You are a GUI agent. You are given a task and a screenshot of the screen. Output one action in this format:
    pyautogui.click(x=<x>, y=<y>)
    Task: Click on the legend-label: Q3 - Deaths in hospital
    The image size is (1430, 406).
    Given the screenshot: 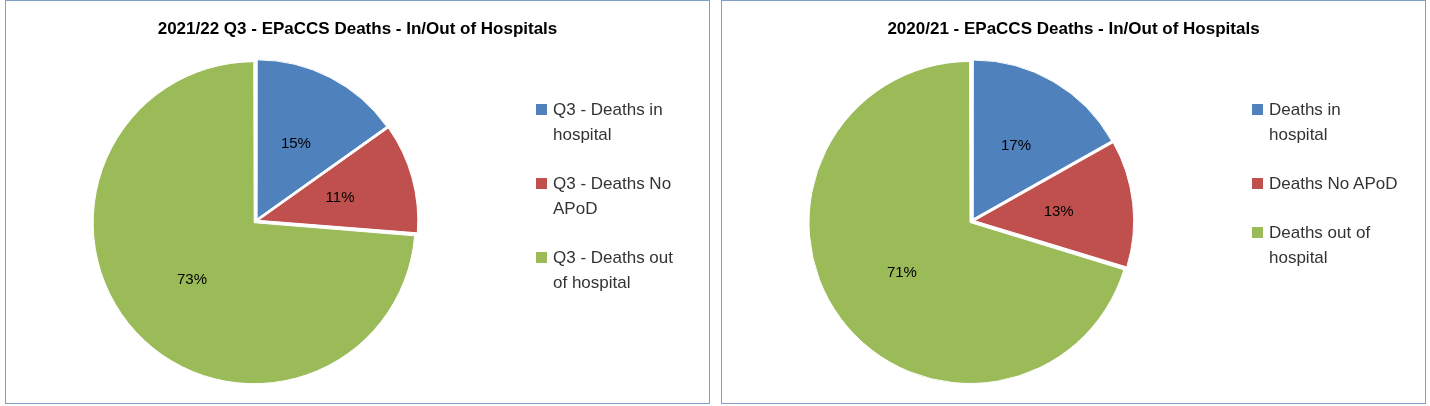 What is the action you would take?
    pyautogui.click(x=608, y=122)
    